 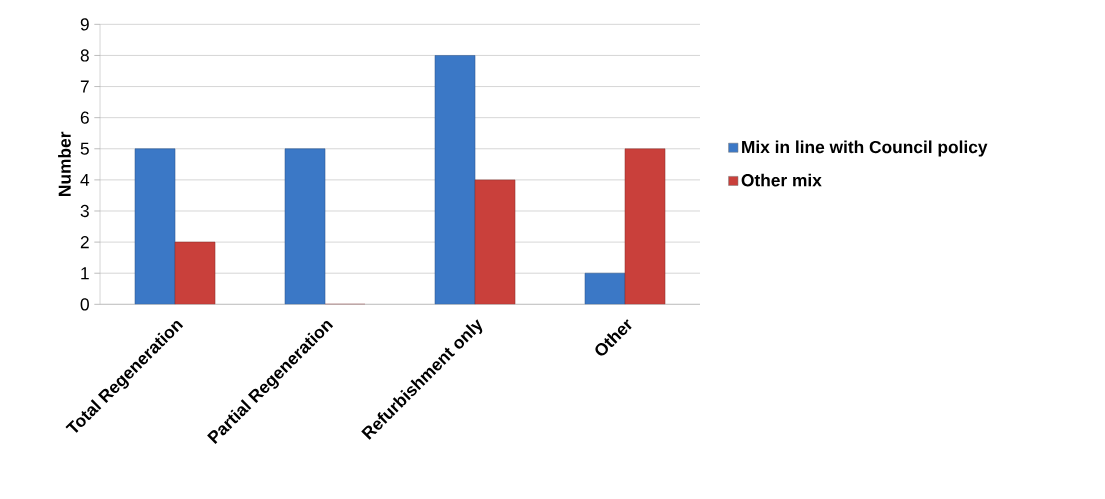 What do you see at coordinates (85, 273) in the screenshot?
I see `y-tick-label: 1` at bounding box center [85, 273].